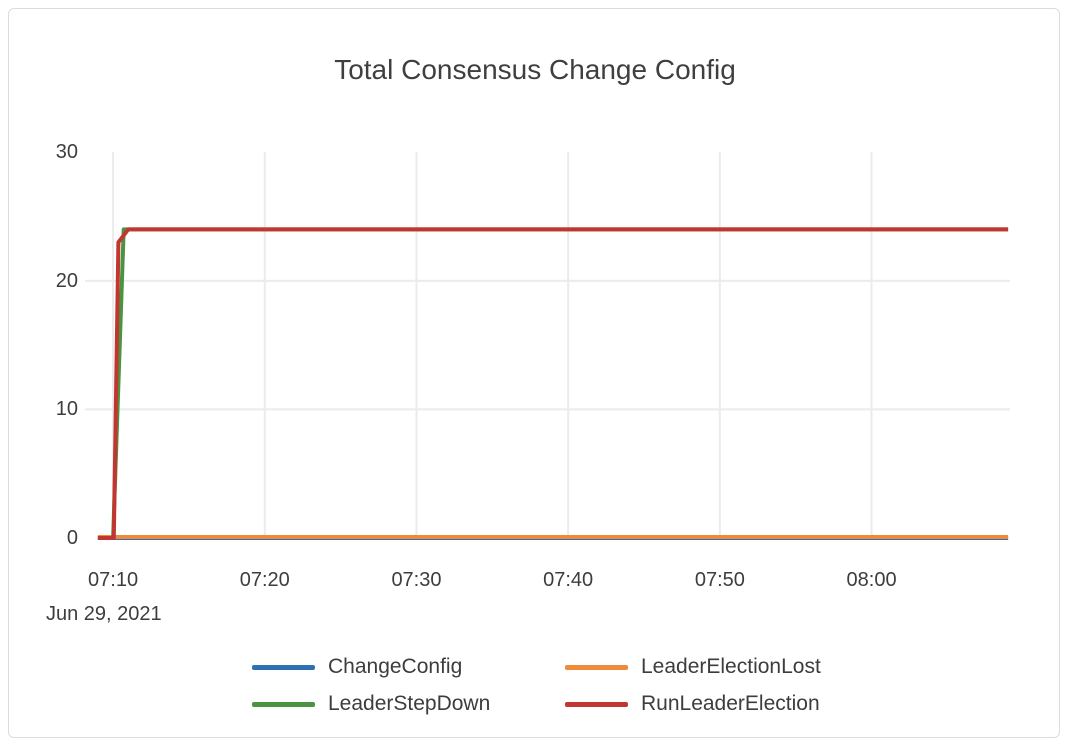 The image size is (1070, 748). I want to click on y-tick-label-30: 30, so click(66, 152).